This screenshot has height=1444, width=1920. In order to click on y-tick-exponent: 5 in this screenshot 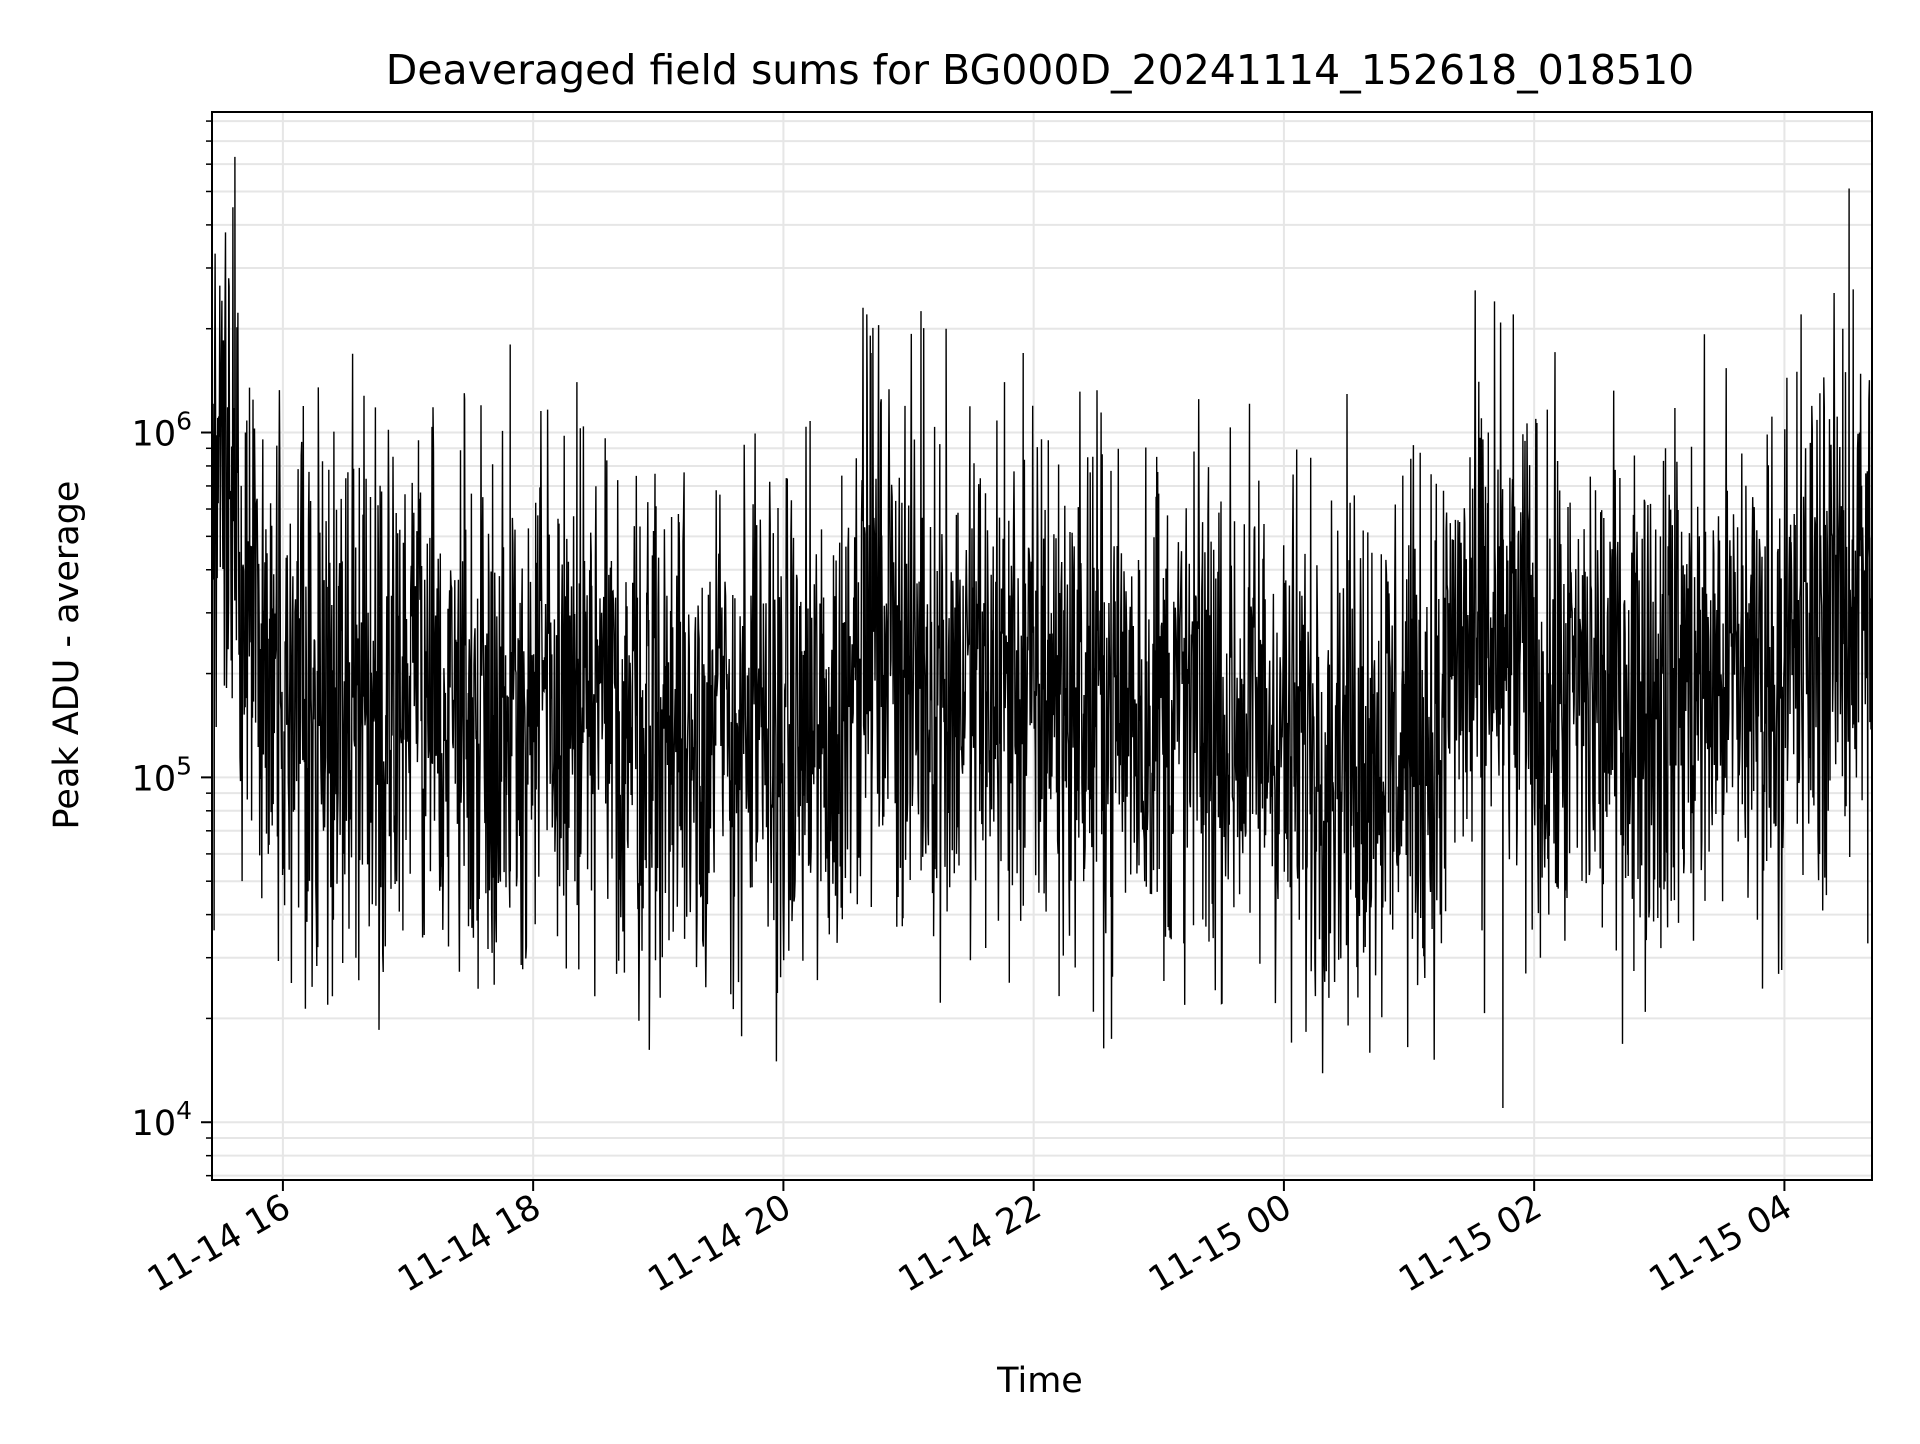, I will do `click(184, 765)`.